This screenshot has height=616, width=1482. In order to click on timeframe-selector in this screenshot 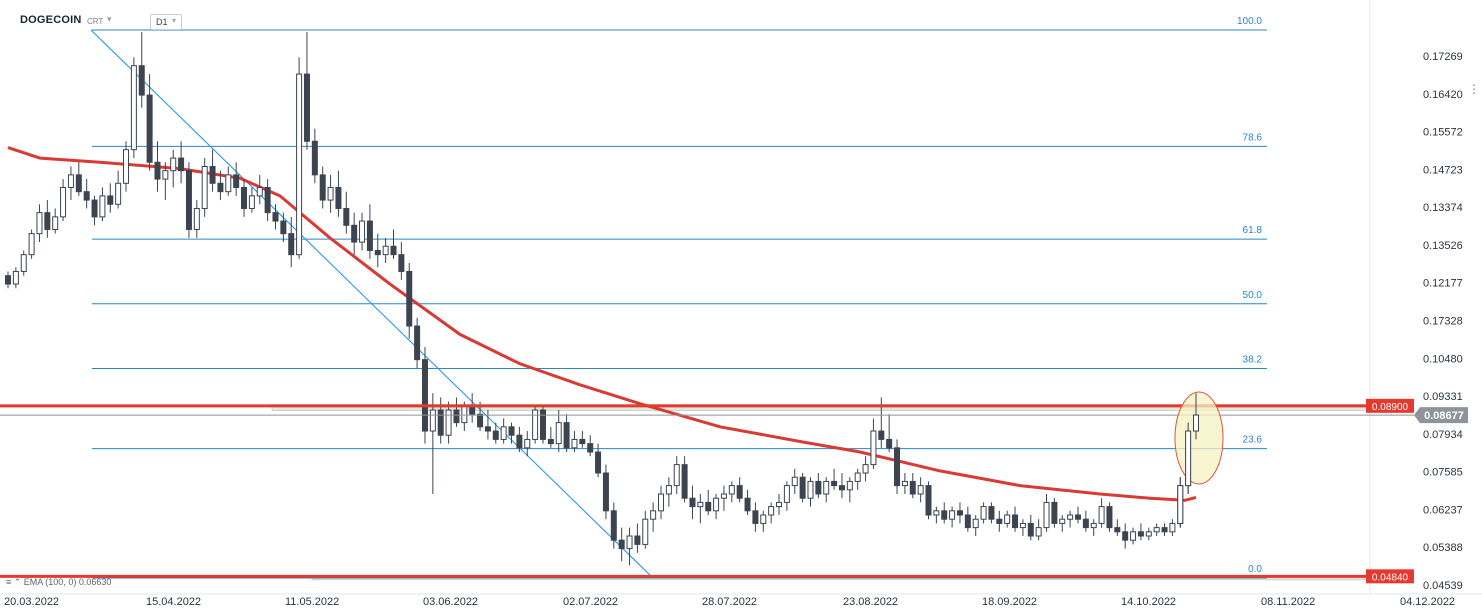, I will do `click(166, 22)`.